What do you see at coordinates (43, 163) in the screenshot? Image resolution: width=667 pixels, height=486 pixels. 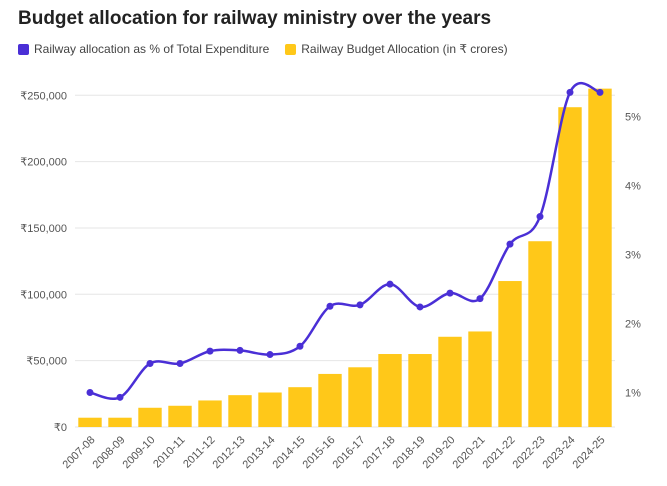 I see `y-left-tick-label: ₹200,000` at bounding box center [43, 163].